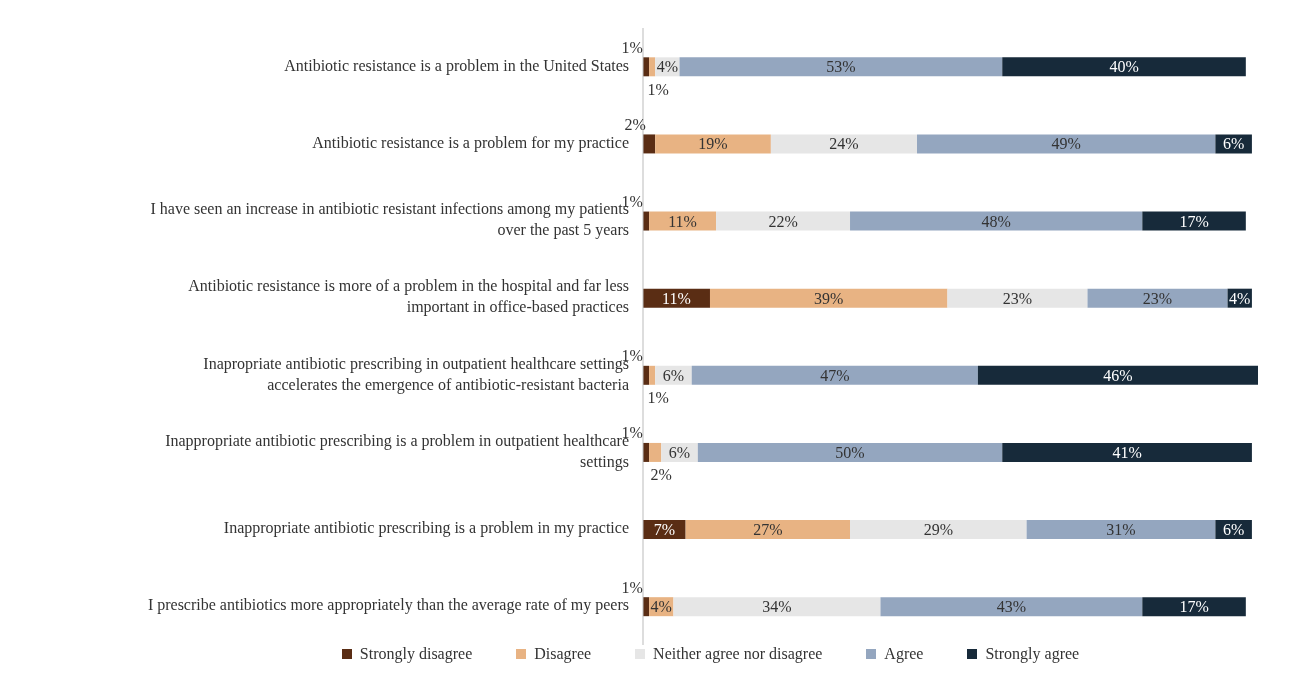 This screenshot has width=1291, height=688. I want to click on data-label: 53%, so click(841, 67).